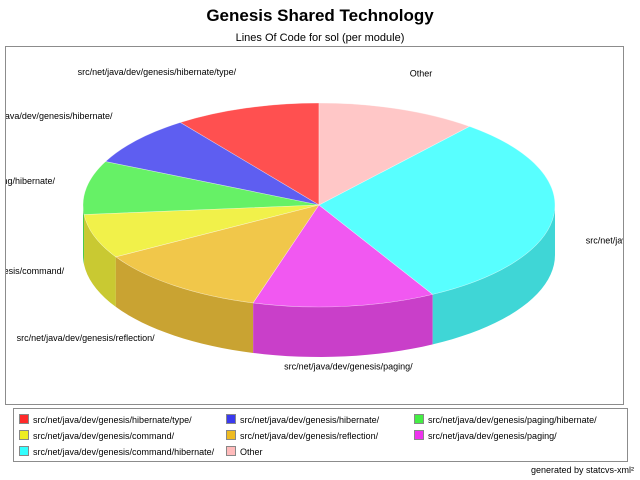  I want to click on legend-item: src/net/java/dev/genesis/hibernate/type/, so click(105, 420).